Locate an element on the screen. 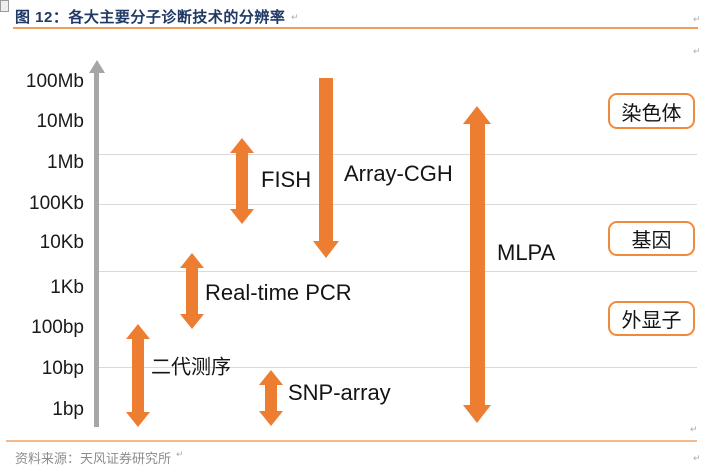 Image resolution: width=720 pixels, height=471 pixels. category-box-3: 外显子 is located at coordinates (651, 318).